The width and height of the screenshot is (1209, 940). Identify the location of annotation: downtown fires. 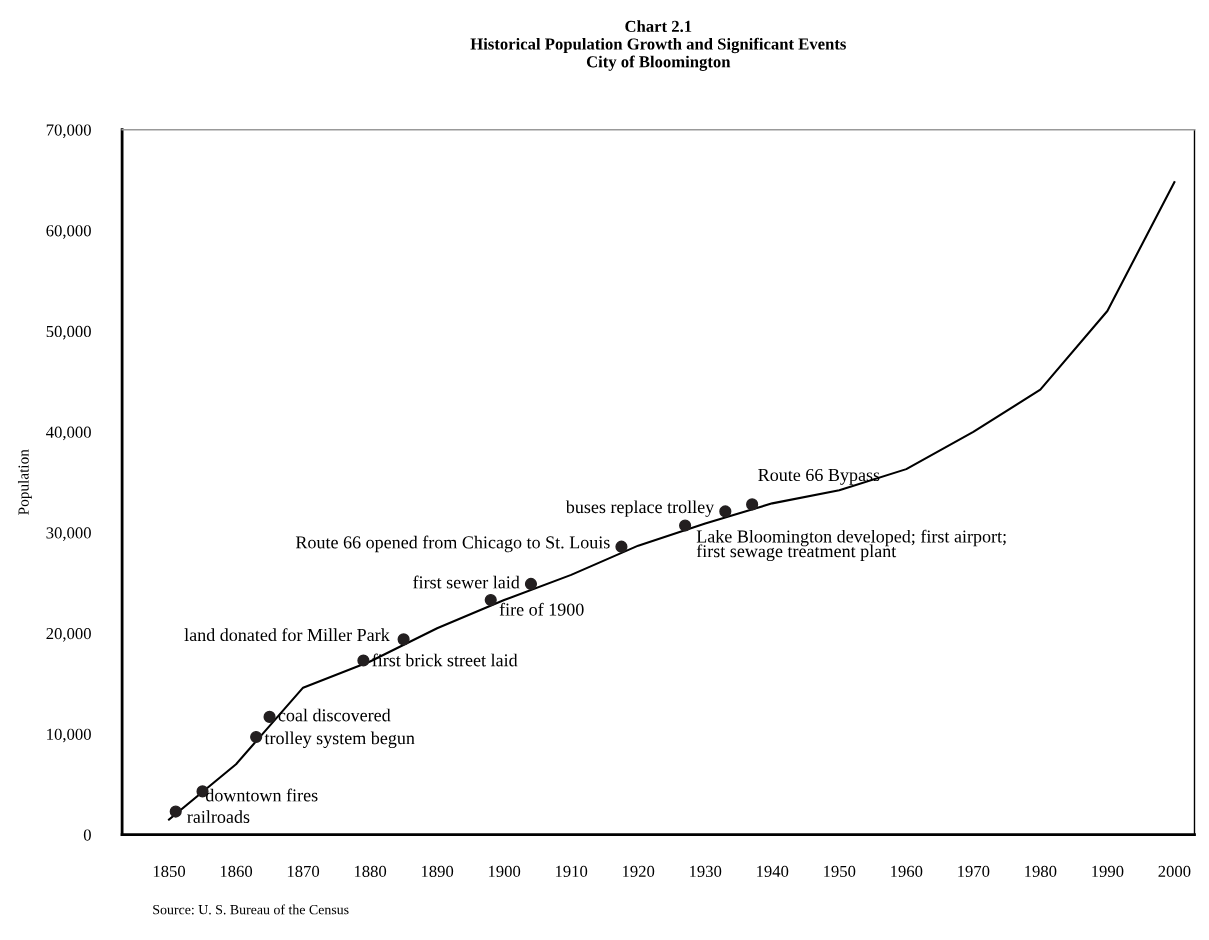
(261, 795).